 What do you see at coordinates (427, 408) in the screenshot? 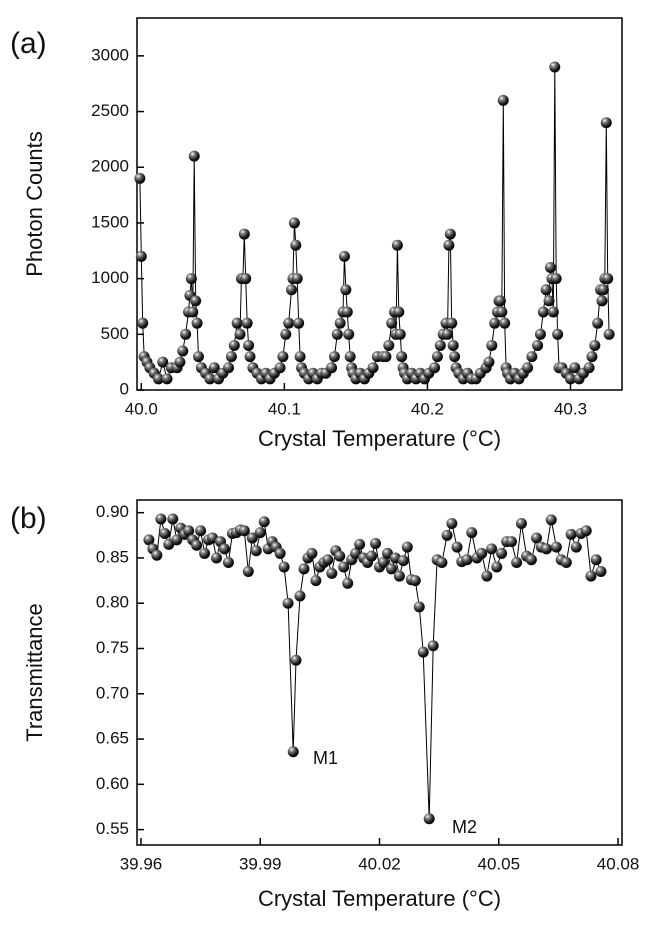
I see `x-tick-label: 40.2` at bounding box center [427, 408].